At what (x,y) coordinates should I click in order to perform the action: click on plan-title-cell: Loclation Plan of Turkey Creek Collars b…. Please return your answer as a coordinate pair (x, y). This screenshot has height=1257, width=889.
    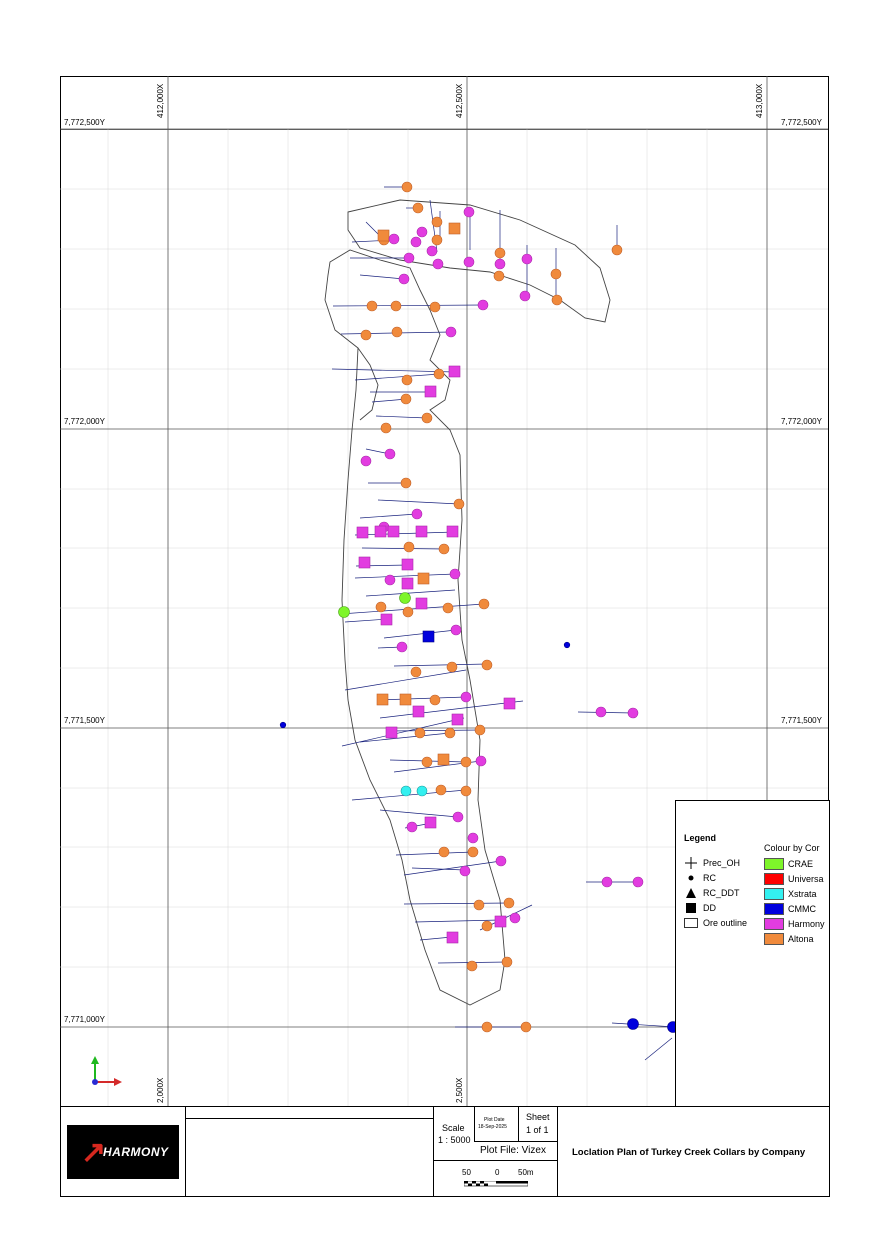
    Looking at the image, I should click on (693, 1151).